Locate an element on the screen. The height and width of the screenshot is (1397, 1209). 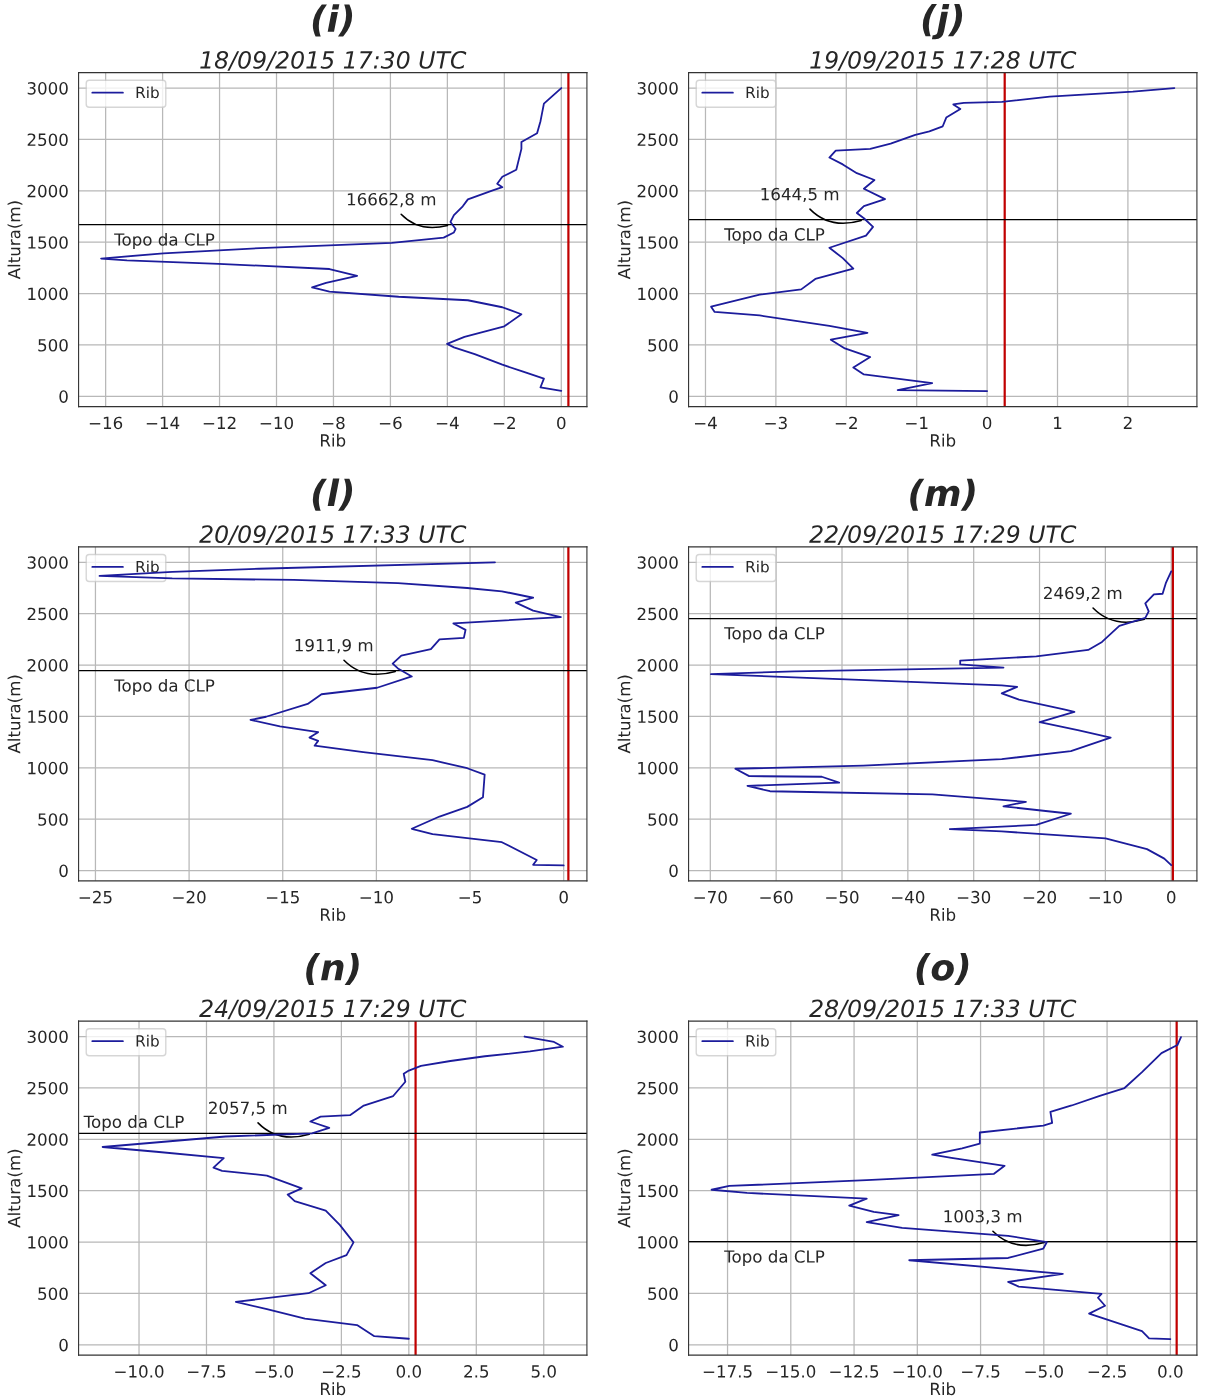
x-tick-label: −25 is located at coordinates (95, 897).